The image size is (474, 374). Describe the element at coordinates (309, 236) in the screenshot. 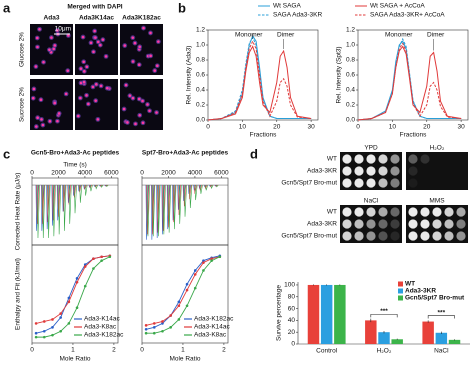

I see `strain-label: Gcn5/Spt7 Bro-mut` at that location.